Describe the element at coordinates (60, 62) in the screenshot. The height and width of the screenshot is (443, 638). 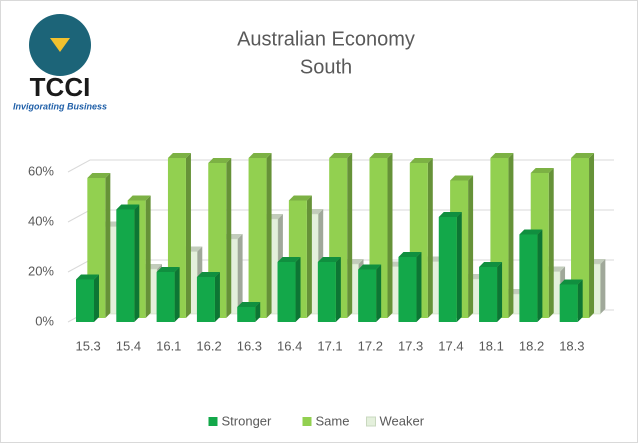
I see `logo: TCCI Invigorating Business` at that location.